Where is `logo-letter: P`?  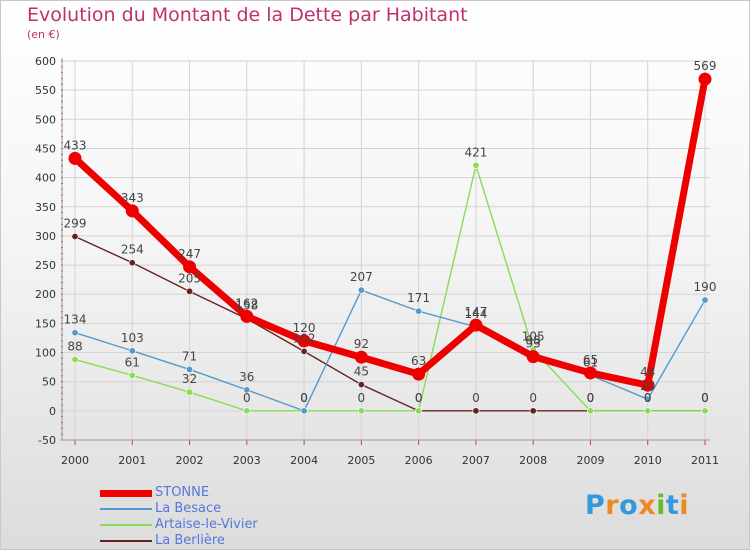 logo-letter: P is located at coordinates (595, 505).